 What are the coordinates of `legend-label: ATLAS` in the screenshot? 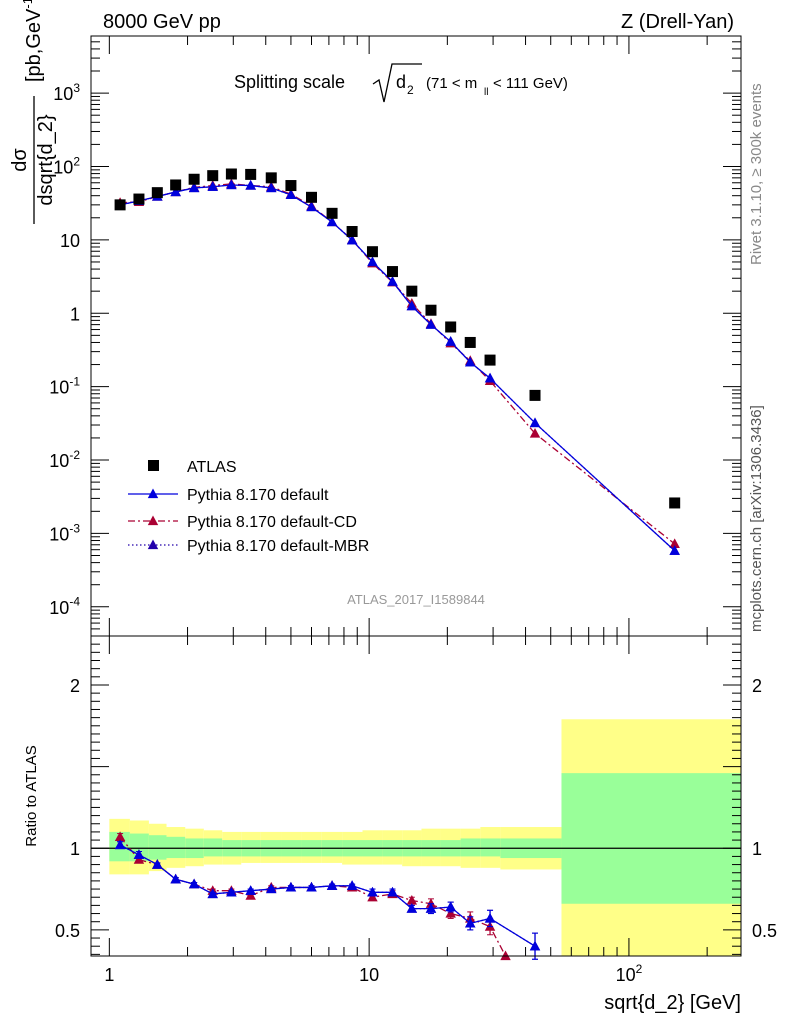 It's located at (212, 467).